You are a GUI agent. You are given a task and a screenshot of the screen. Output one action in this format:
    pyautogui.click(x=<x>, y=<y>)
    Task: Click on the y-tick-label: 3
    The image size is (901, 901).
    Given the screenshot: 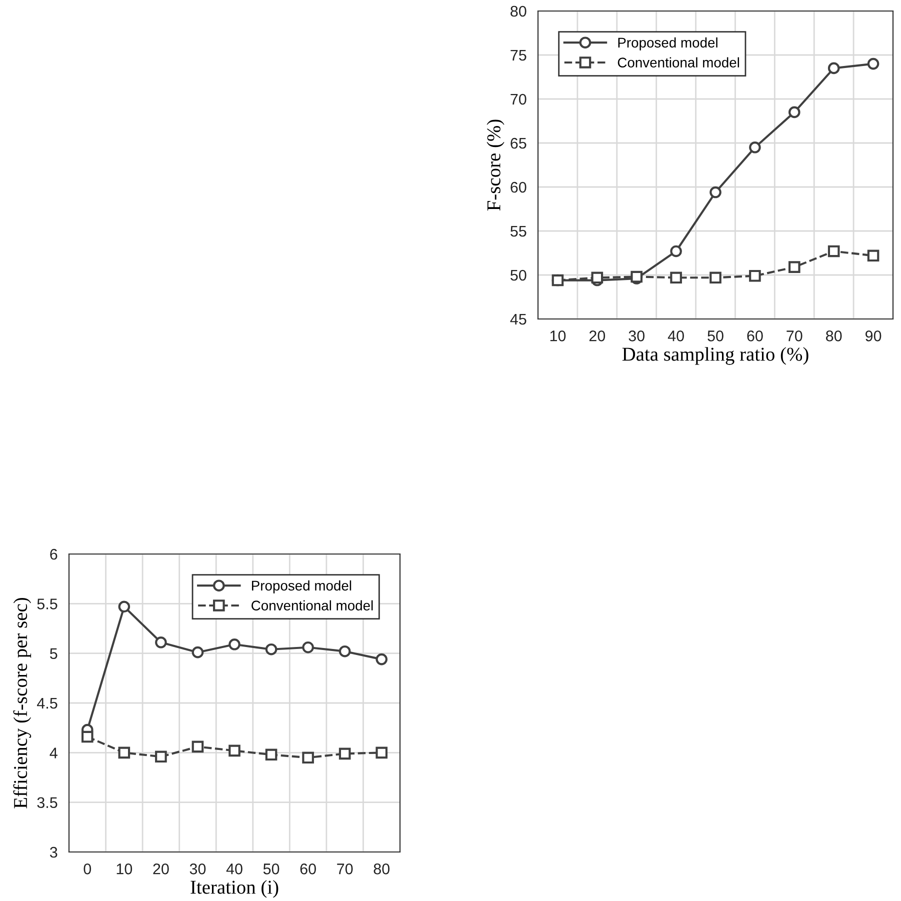 What is the action you would take?
    pyautogui.click(x=54, y=852)
    